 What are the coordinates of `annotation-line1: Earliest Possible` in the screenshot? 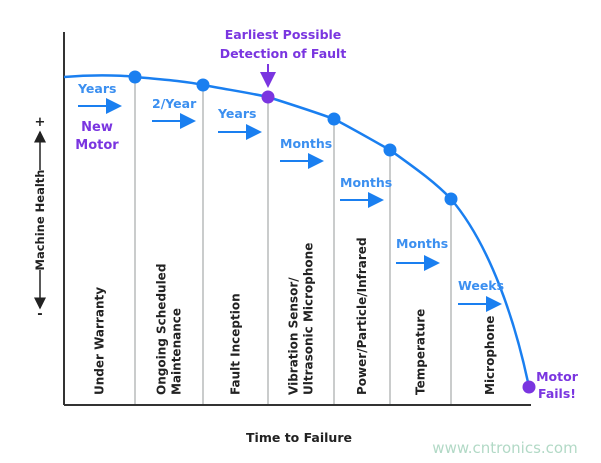 It's located at (283, 34).